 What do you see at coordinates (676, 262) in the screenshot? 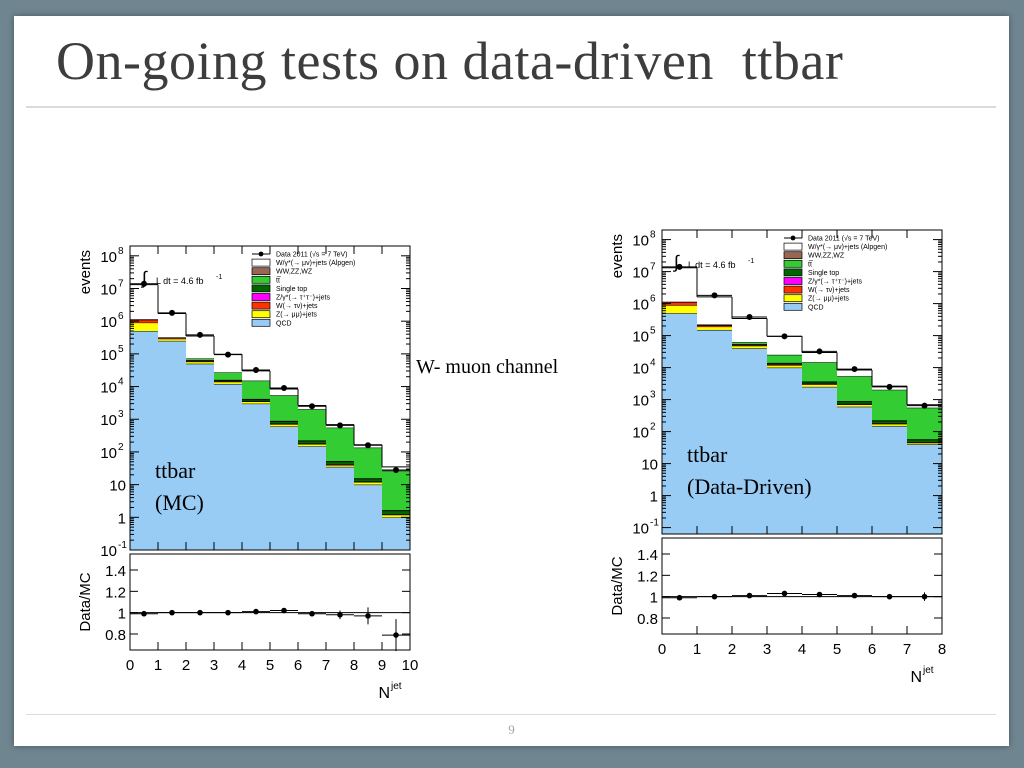
I see `integral-sign: ∫` at bounding box center [676, 262].